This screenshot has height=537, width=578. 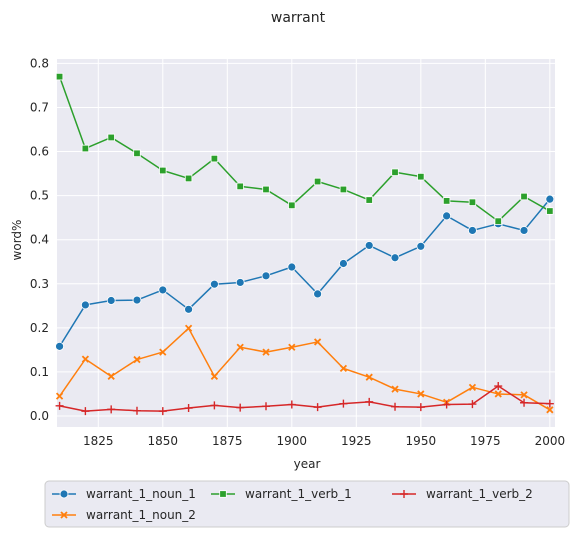 I want to click on x-tick-label: 1975, so click(x=485, y=441).